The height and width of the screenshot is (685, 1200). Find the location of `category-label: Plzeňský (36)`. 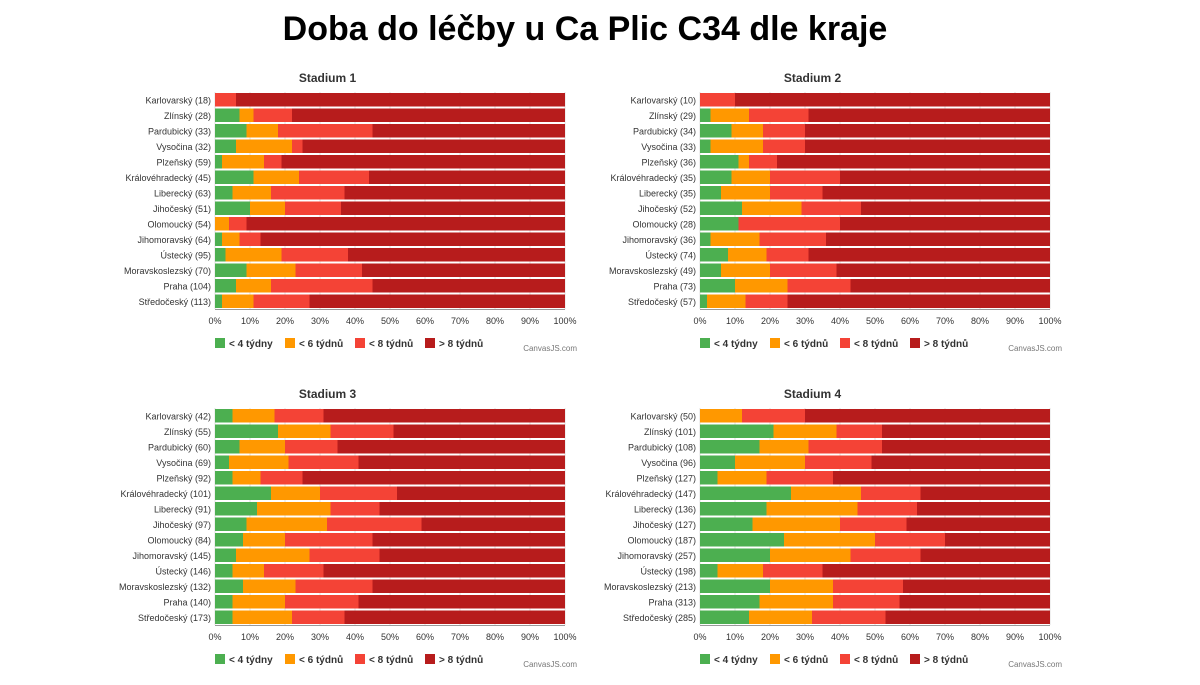

category-label: Plzeňský (36) is located at coordinates (668, 162).